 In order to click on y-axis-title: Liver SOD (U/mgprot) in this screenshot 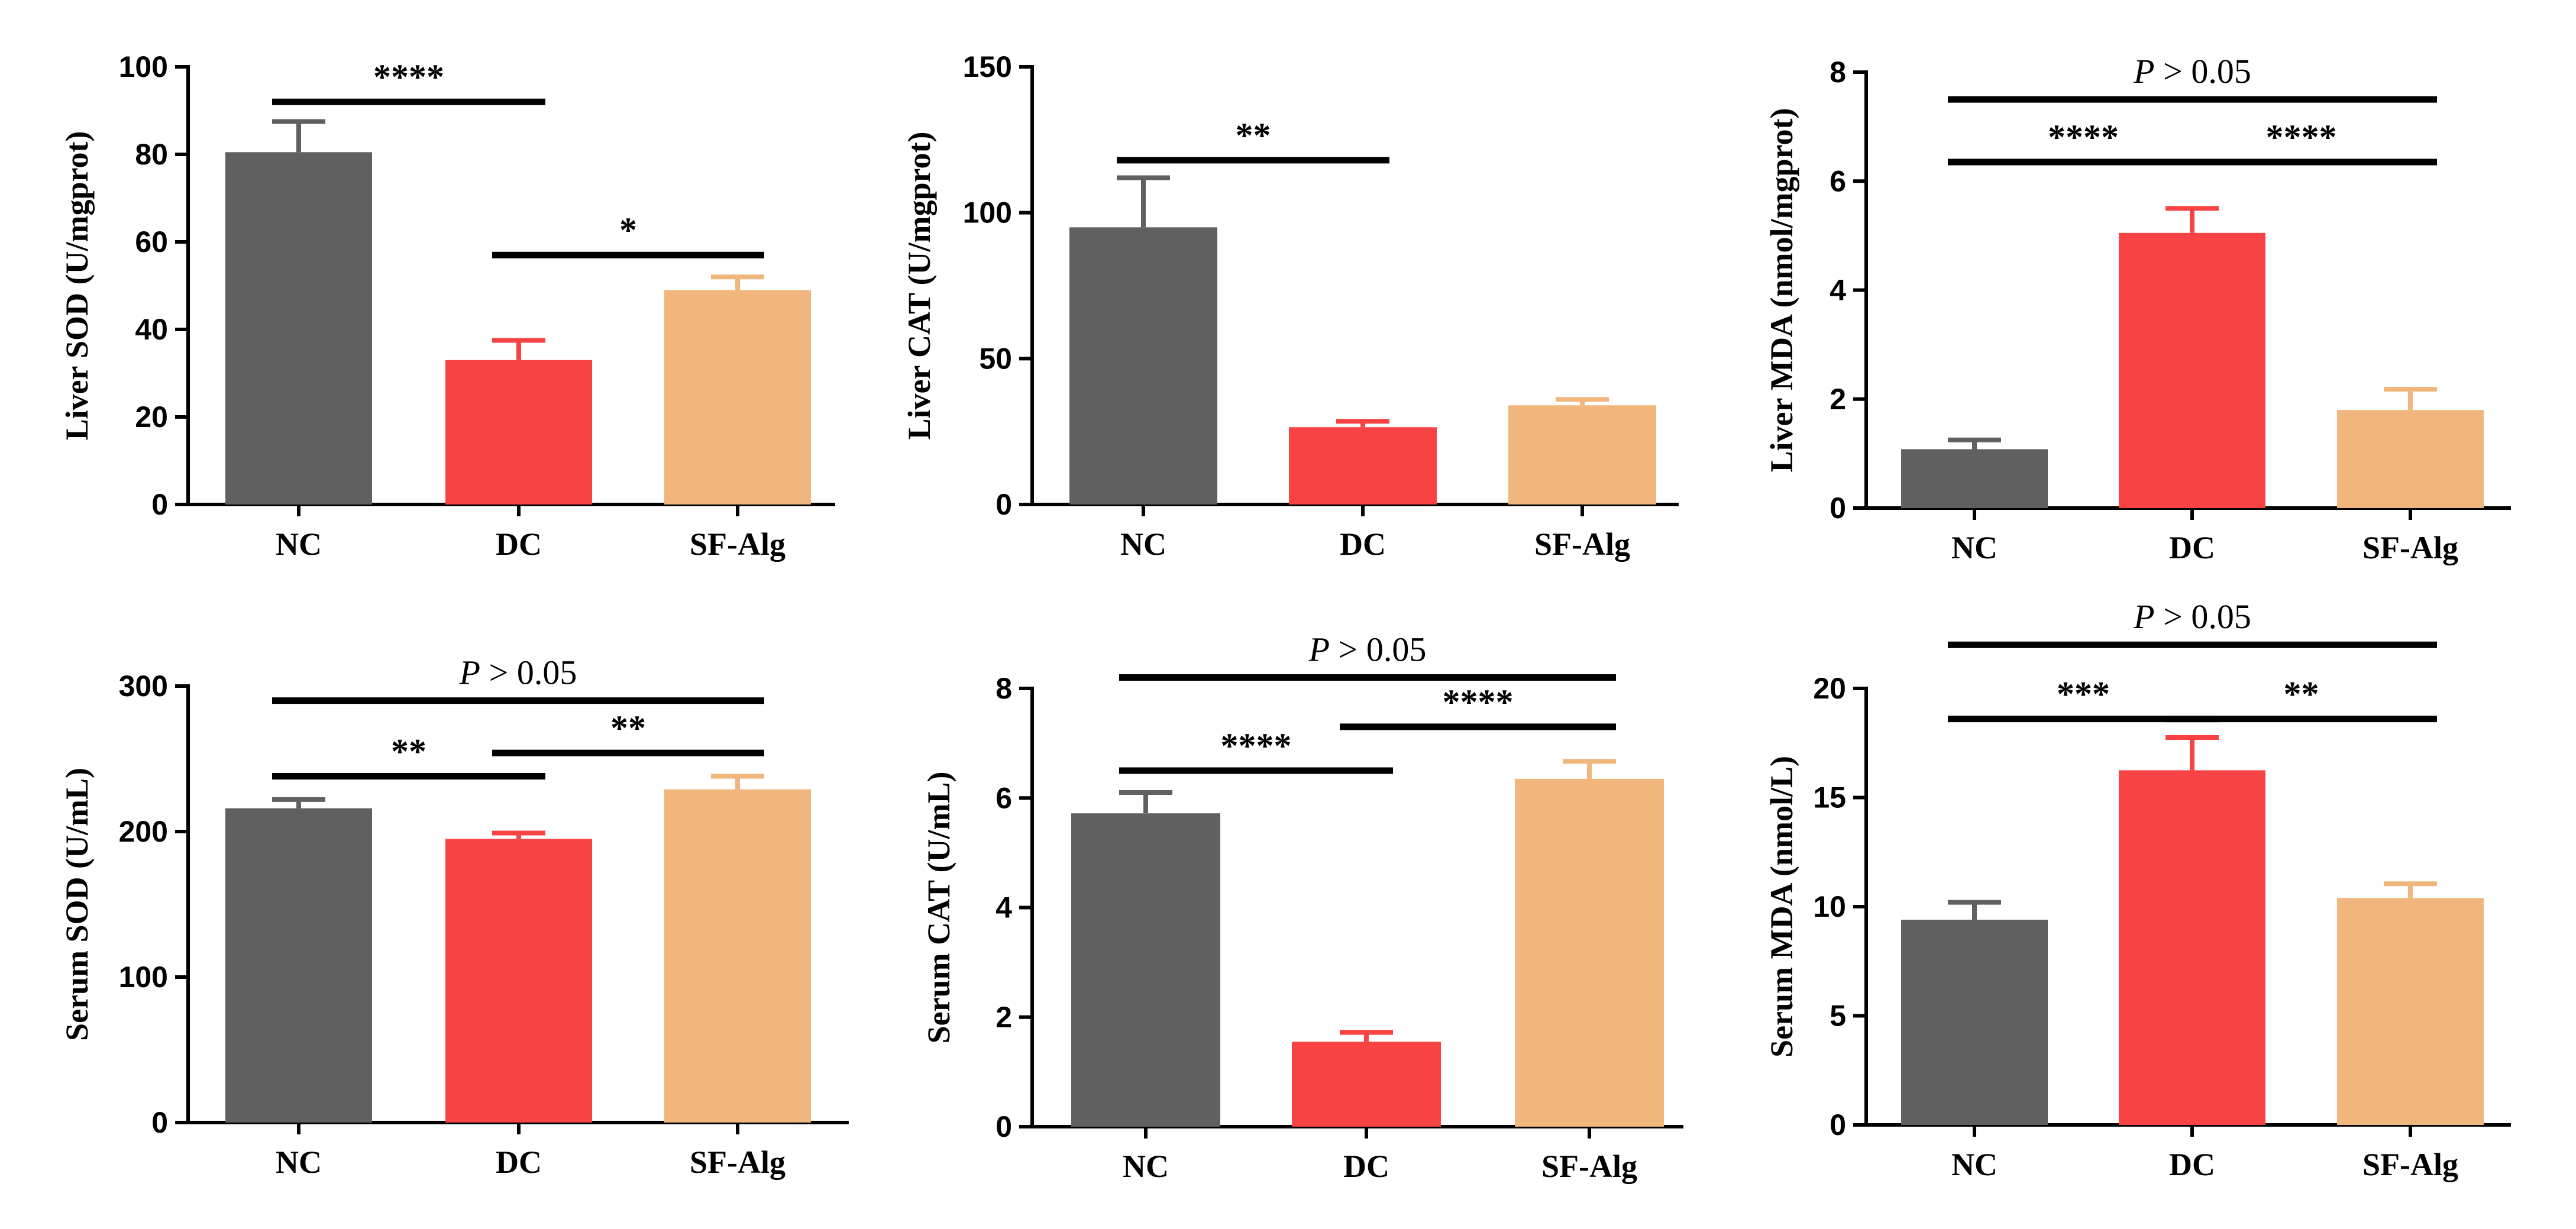, I will do `click(77, 286)`.